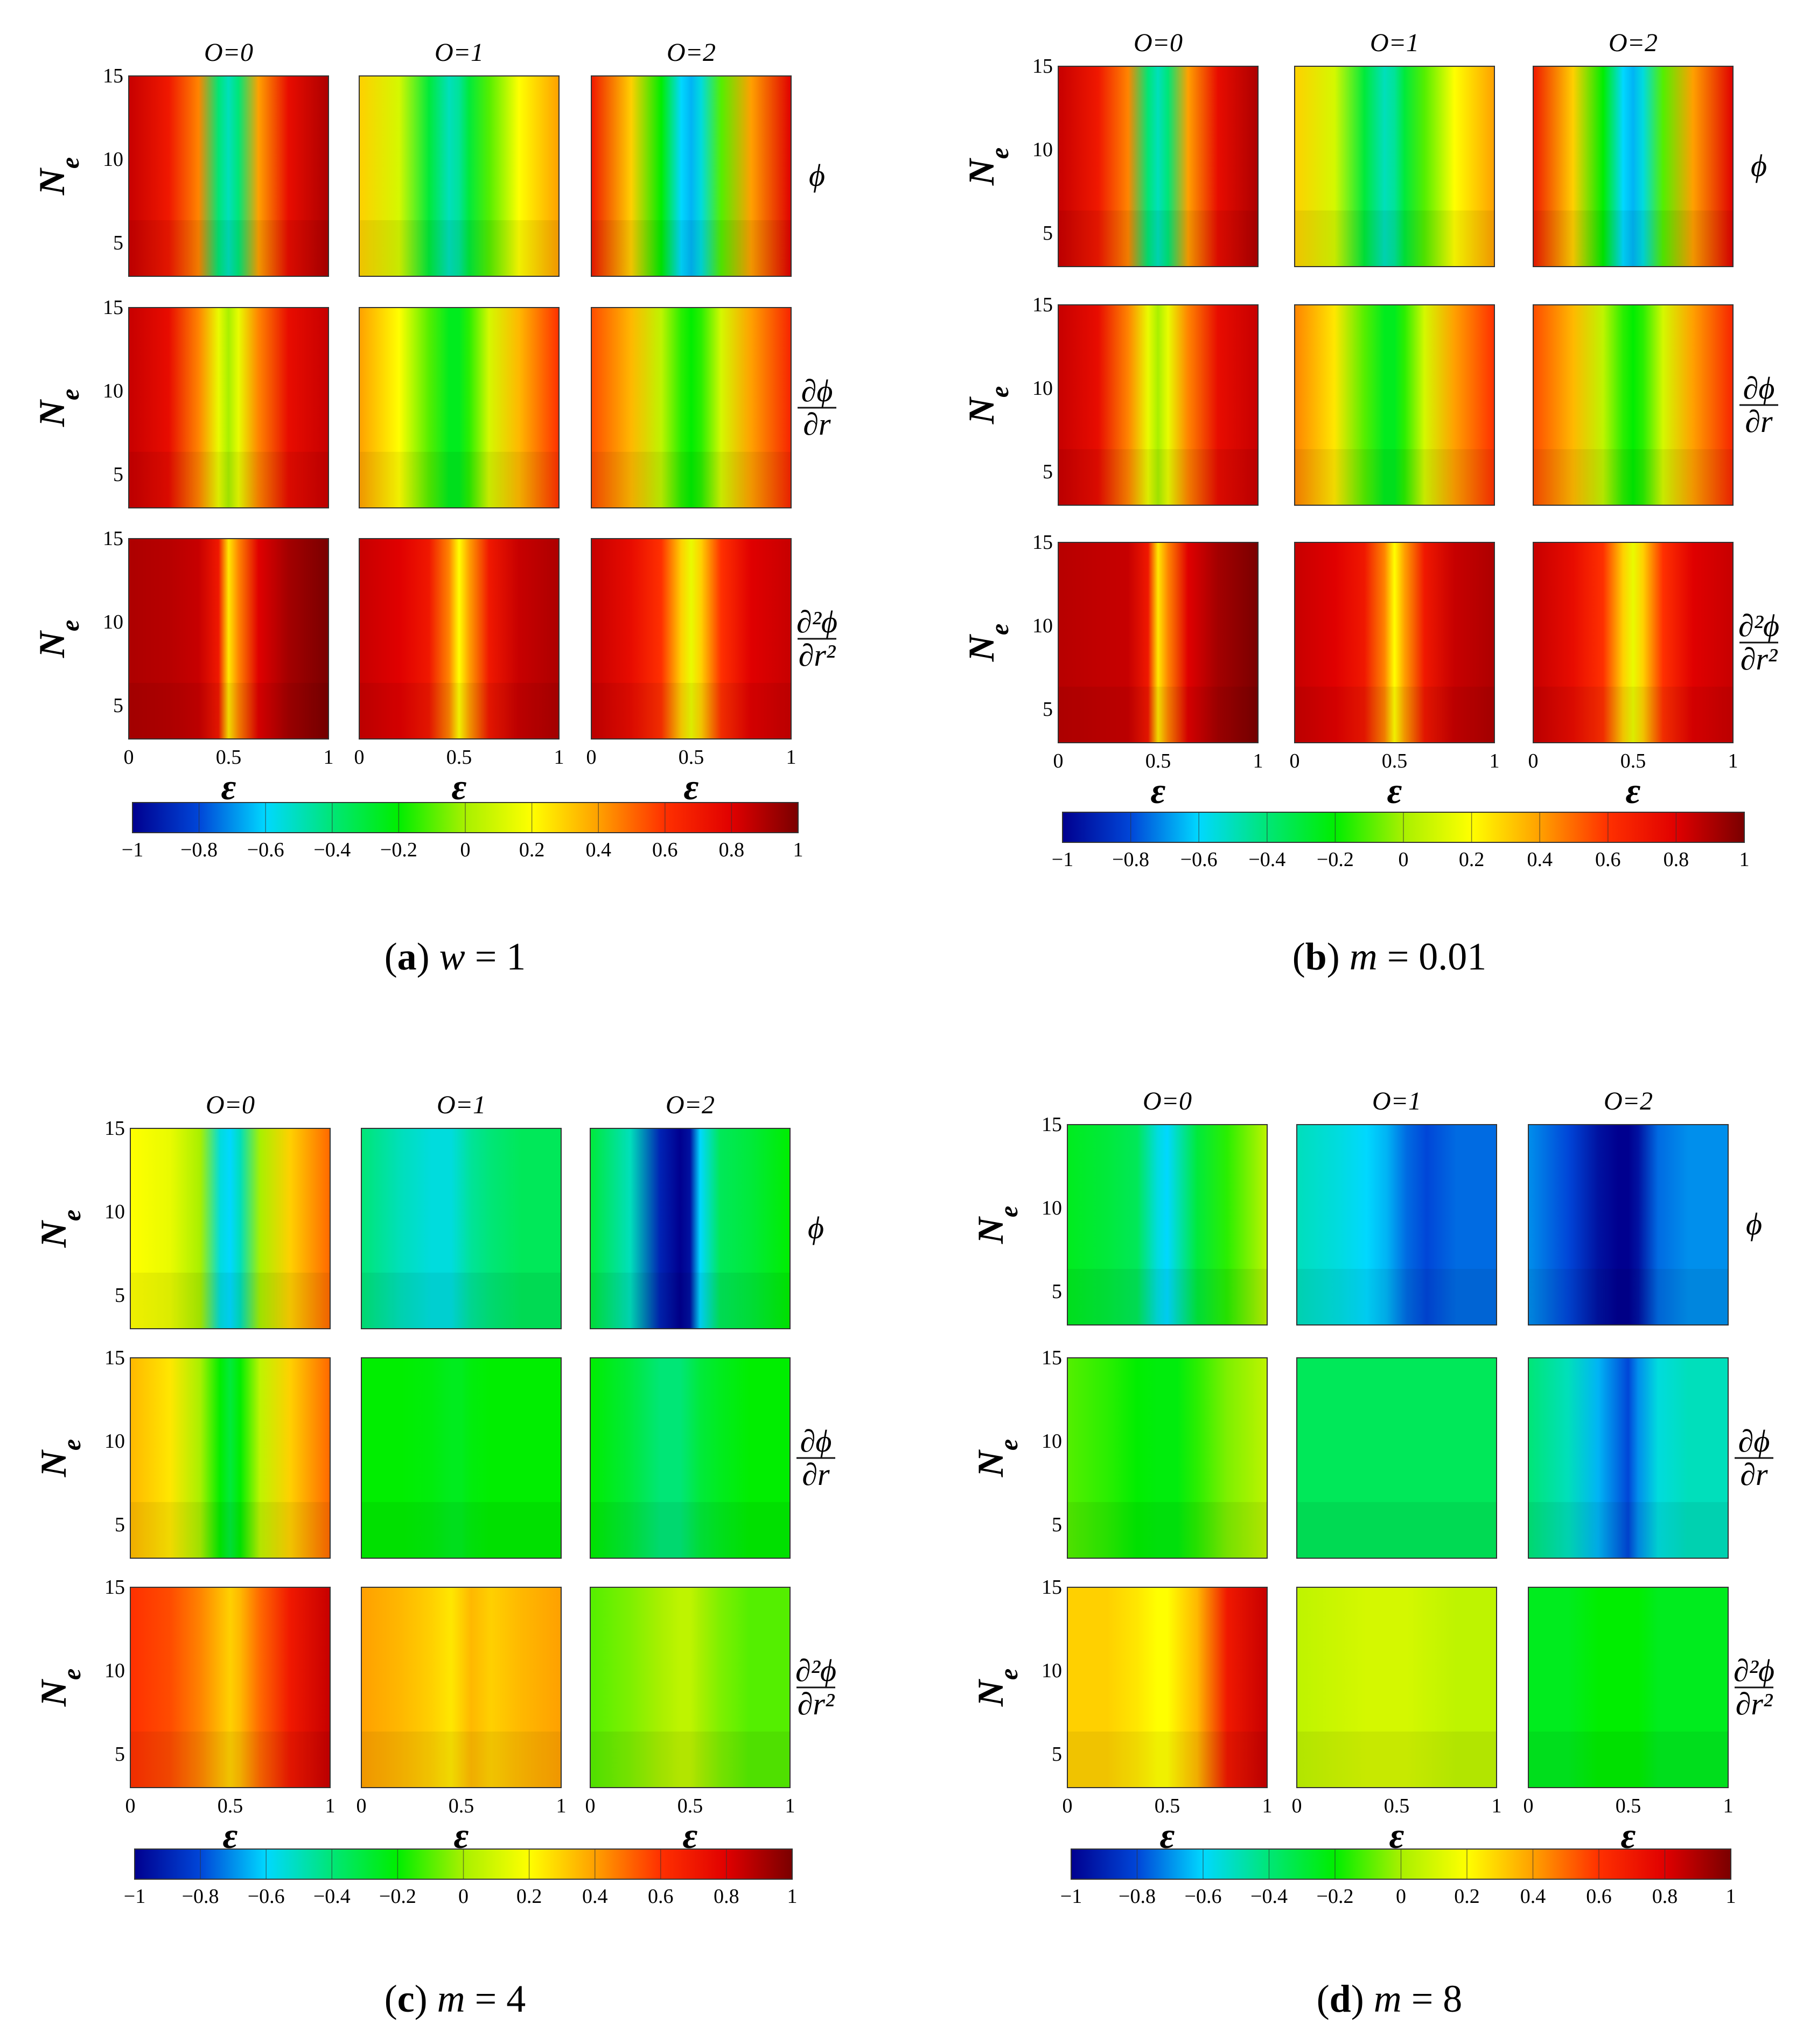  Describe the element at coordinates (1389, 957) in the screenshot. I see `panel-caption: (b) m = 0.01` at that location.